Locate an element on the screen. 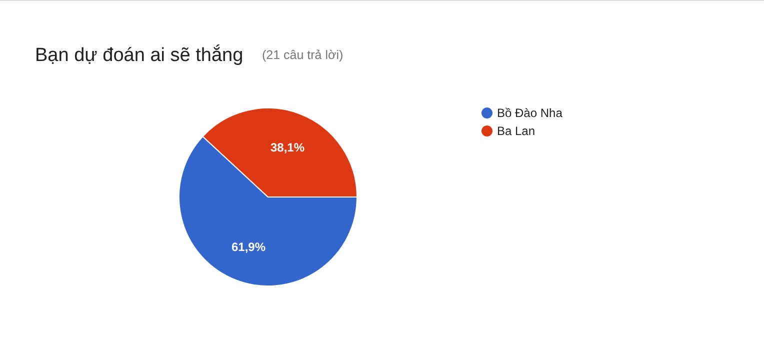 This screenshot has height=353, width=764. data-label: 38,1% is located at coordinates (287, 147).